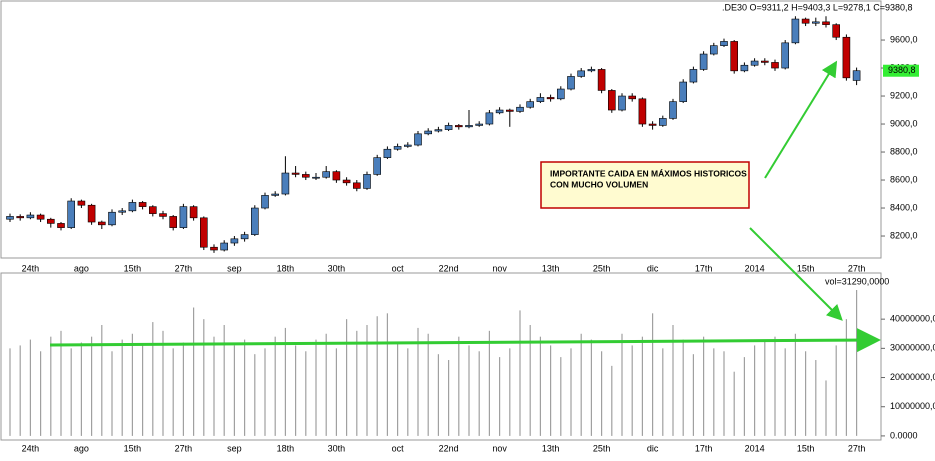 The width and height of the screenshot is (935, 461). Describe the element at coordinates (904, 151) in the screenshot. I see `y-tick-label: 8800,0` at that location.